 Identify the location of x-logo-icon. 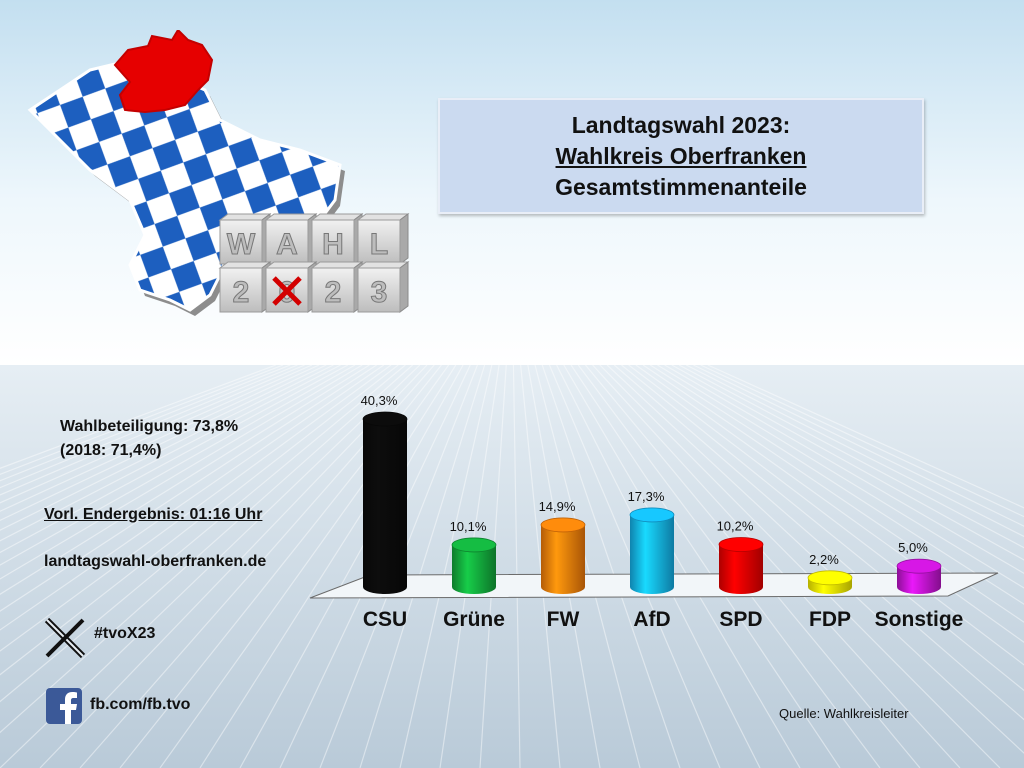
(65, 638).